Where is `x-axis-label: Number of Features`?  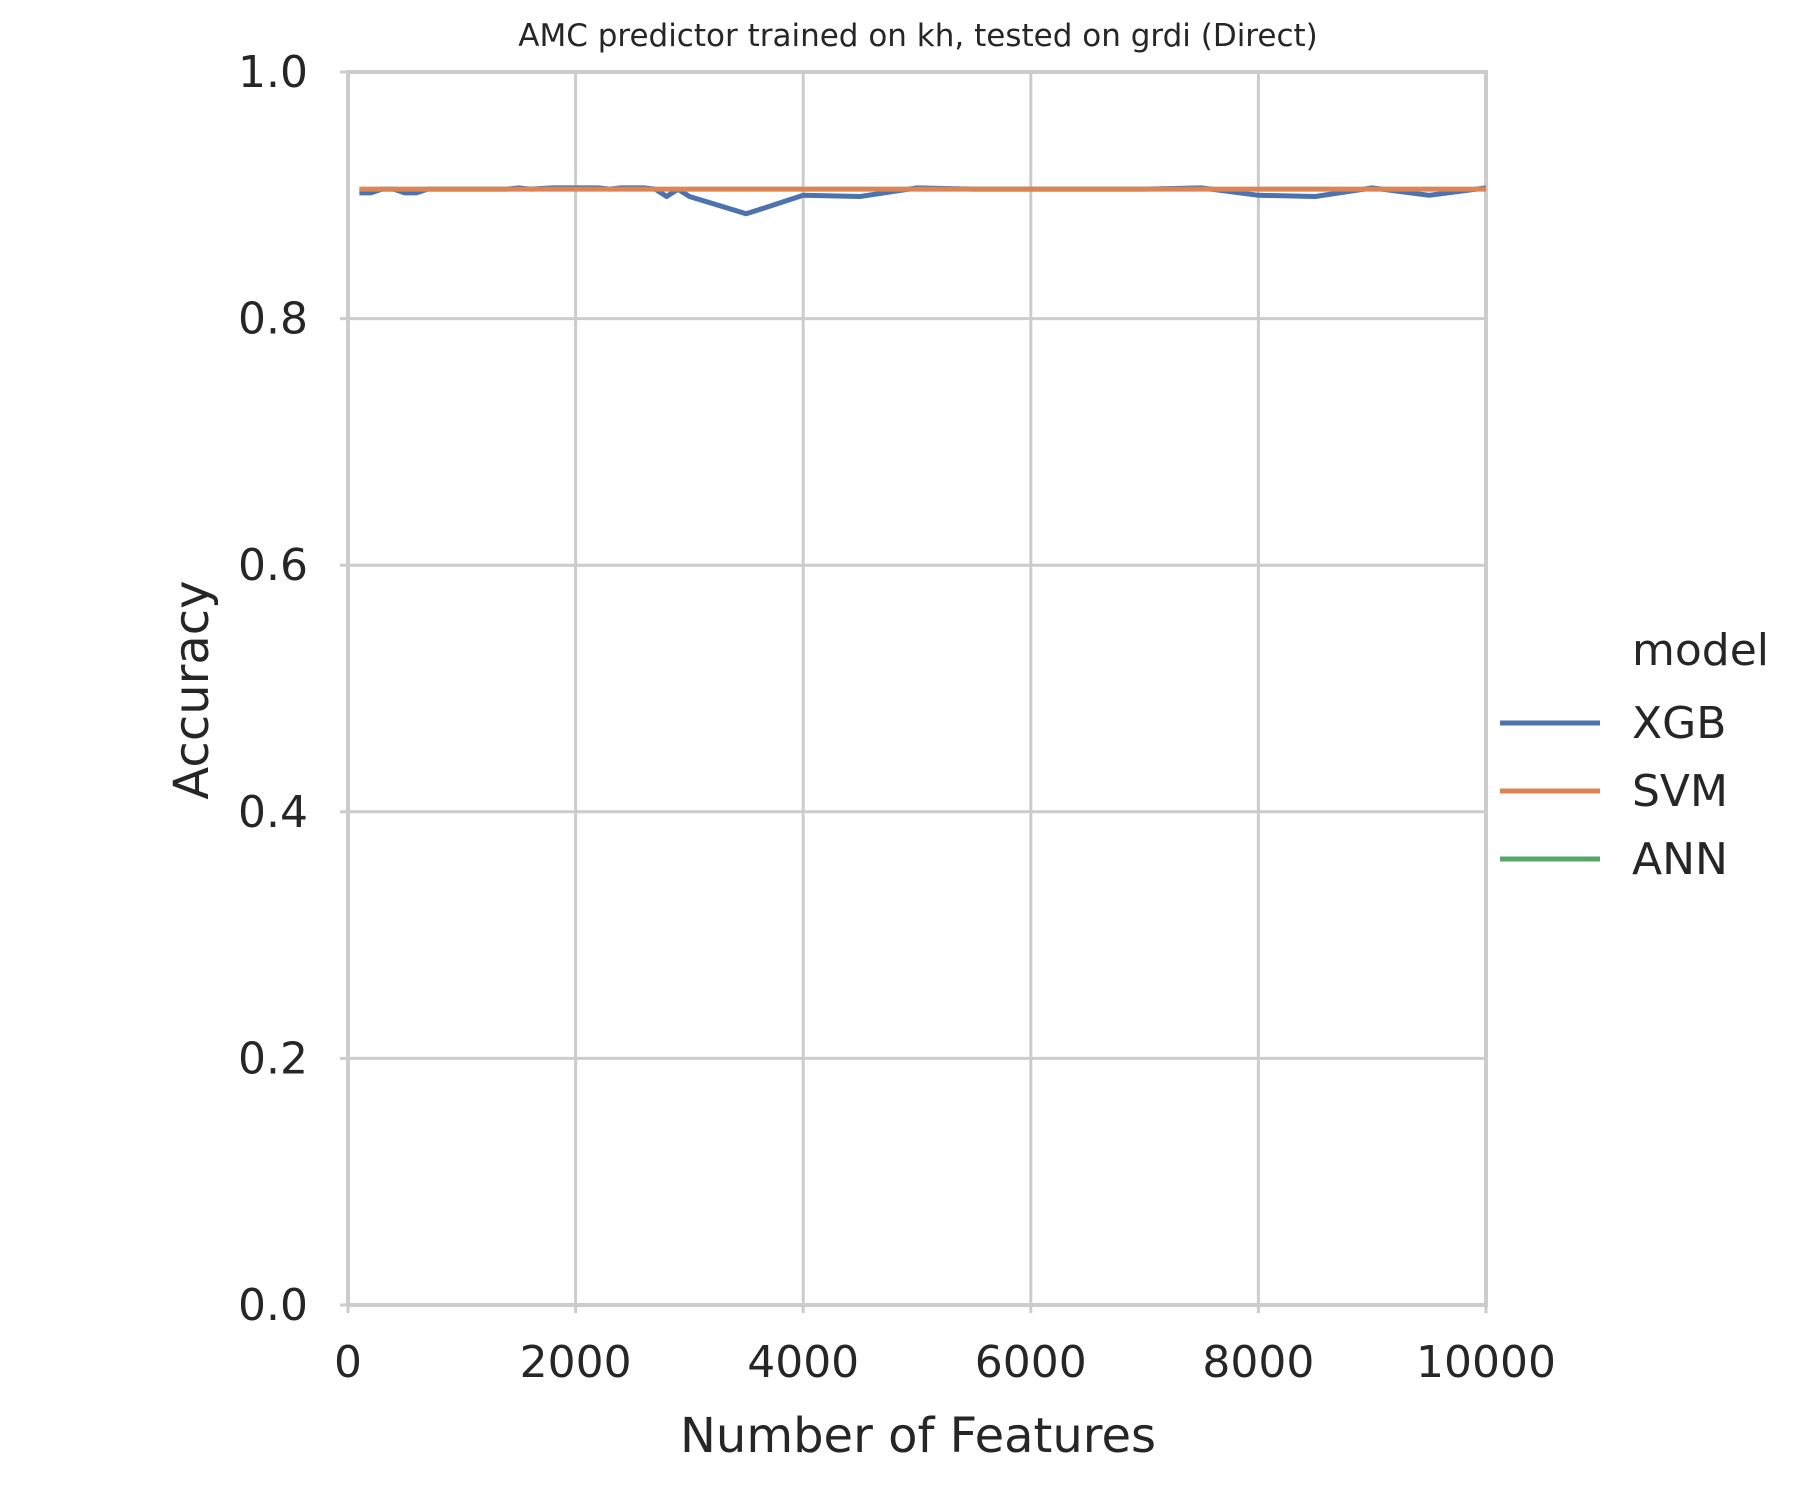
x-axis-label: Number of Features is located at coordinates (918, 1436).